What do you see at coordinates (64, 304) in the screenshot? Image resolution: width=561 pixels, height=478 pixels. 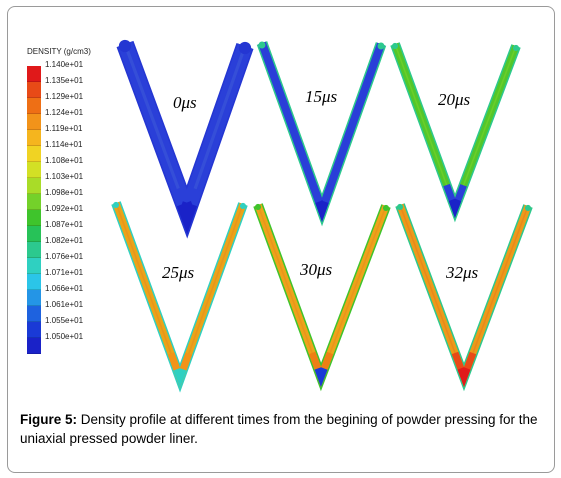 I see `legend-label: 1.061e+01` at bounding box center [64, 304].